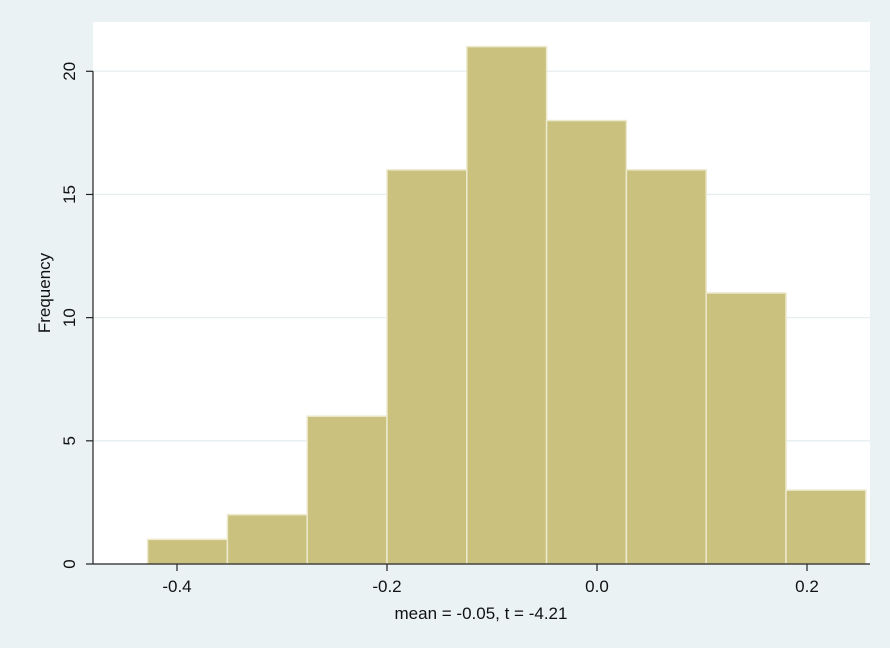  Describe the element at coordinates (69, 317) in the screenshot. I see `y-tick-label: 10` at that location.